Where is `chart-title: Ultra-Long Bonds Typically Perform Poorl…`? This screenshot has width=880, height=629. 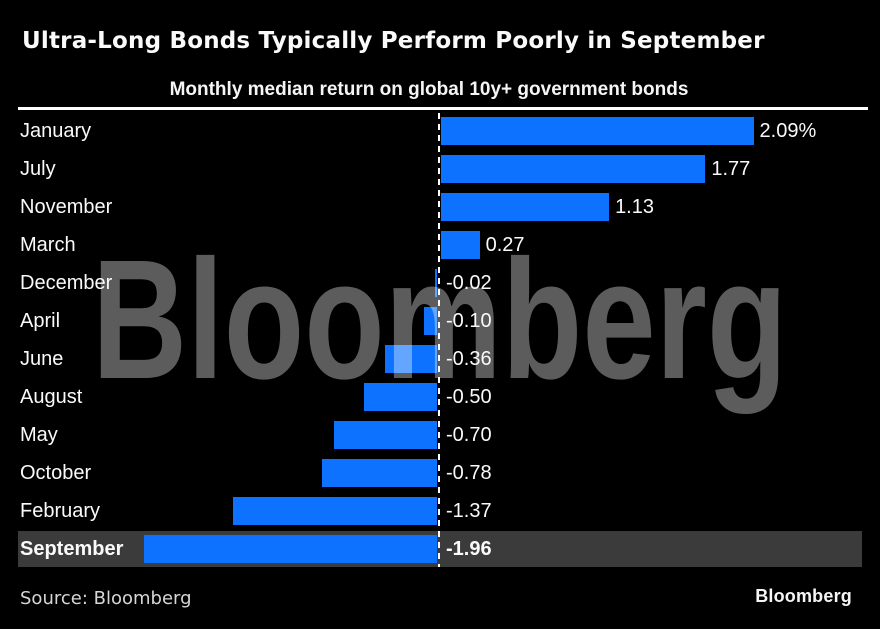
chart-title: Ultra-Long Bonds Typically Perform Poorl… is located at coordinates (393, 41).